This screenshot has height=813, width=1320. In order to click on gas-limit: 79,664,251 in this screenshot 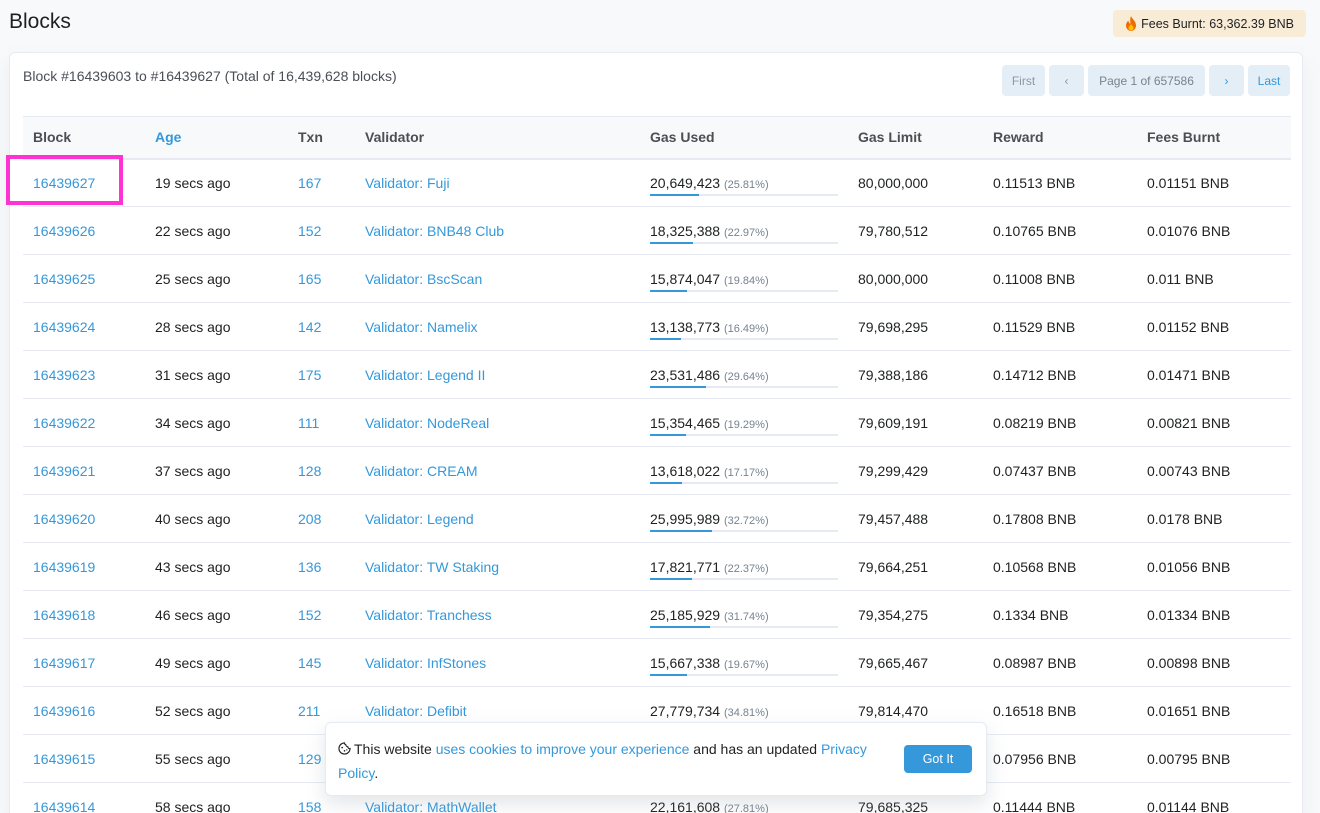, I will do `click(893, 566)`.